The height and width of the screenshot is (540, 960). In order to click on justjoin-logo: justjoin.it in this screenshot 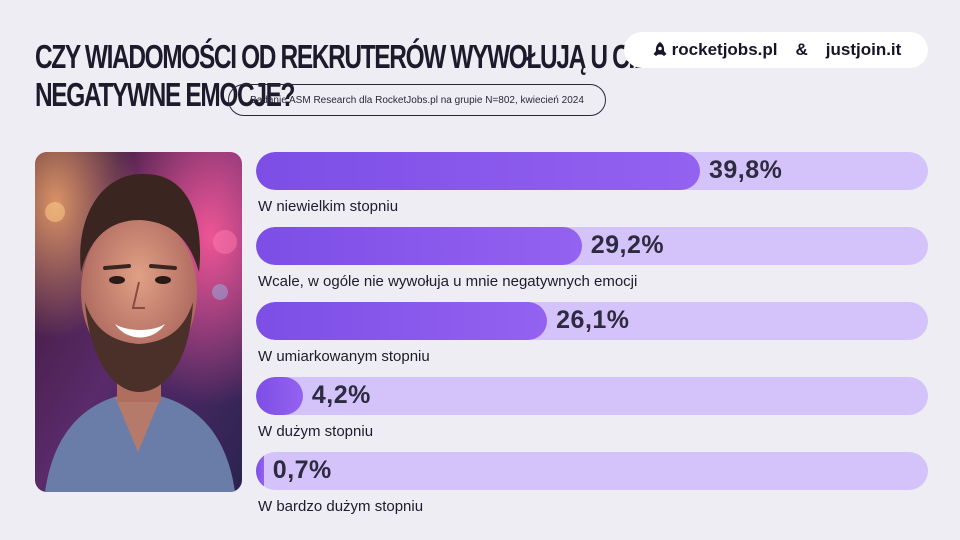, I will do `click(863, 49)`.